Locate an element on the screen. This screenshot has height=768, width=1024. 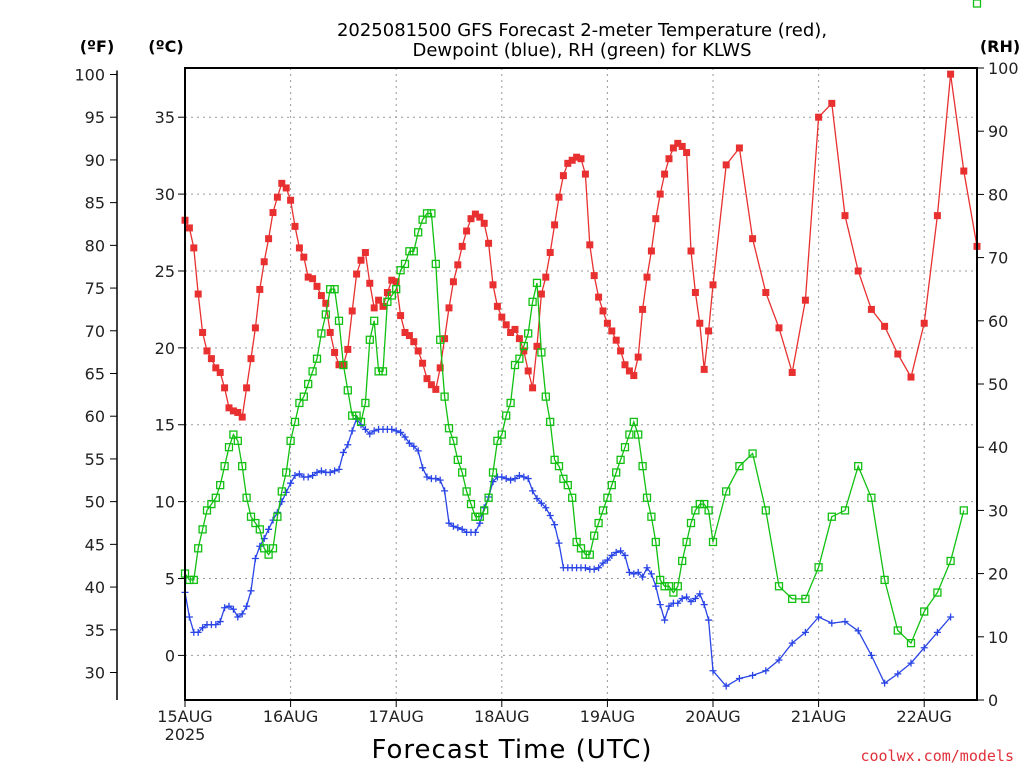
fahrenheit-tick-label: 45 is located at coordinates (95, 544).